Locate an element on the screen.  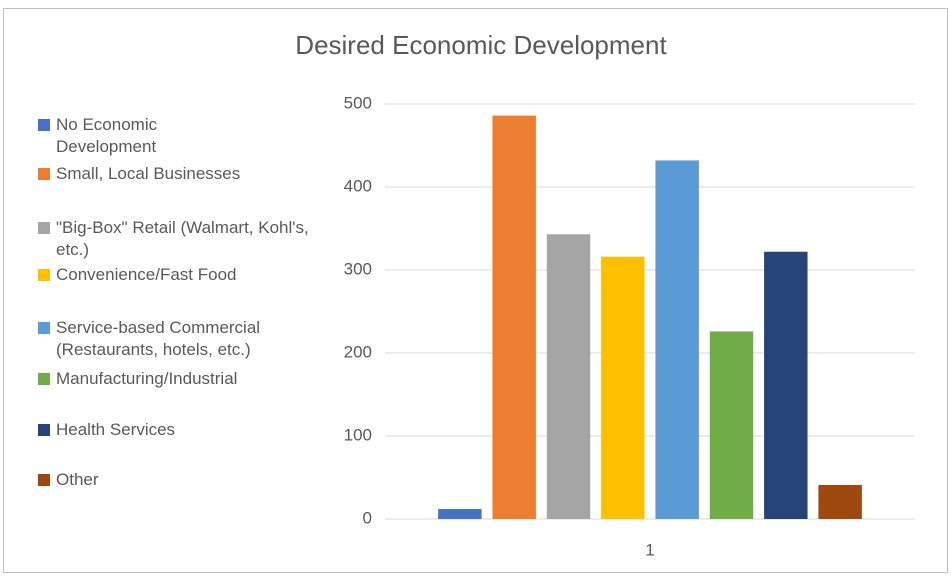
legend-item: Manufacturing/Industrial is located at coordinates (175, 379).